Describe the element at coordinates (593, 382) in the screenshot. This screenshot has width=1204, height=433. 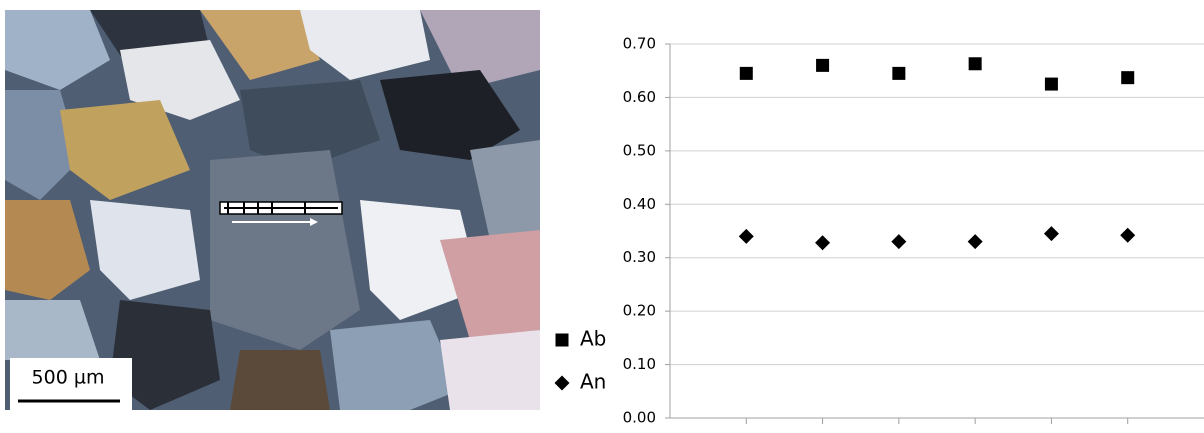
I see `legend-label: An` at that location.